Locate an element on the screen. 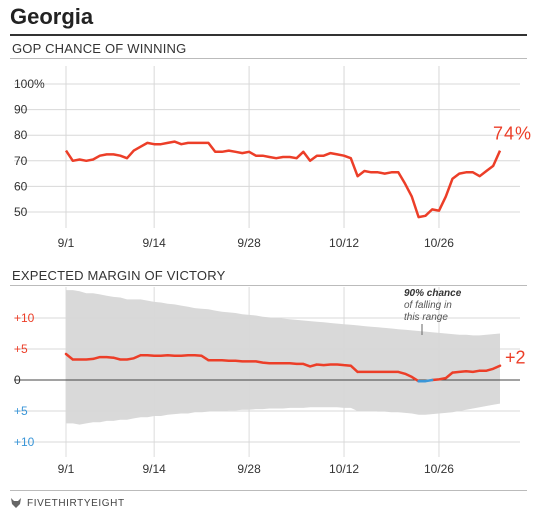  chart1-rule is located at coordinates (268, 58).